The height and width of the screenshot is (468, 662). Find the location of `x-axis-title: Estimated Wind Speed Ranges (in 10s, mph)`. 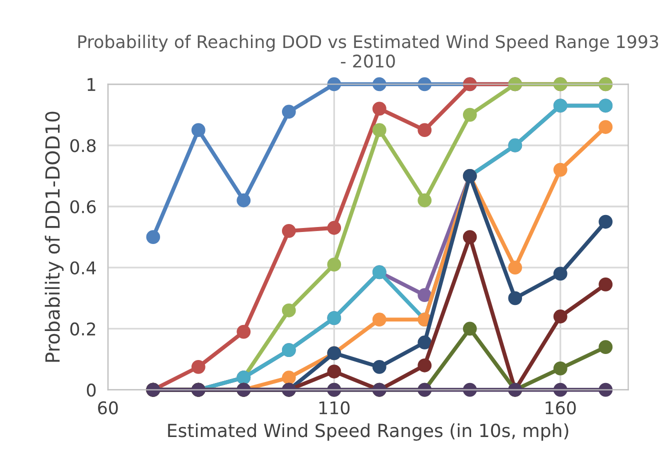

x-axis-title: Estimated Wind Speed Ranges (in 10s, mph) is located at coordinates (368, 432).